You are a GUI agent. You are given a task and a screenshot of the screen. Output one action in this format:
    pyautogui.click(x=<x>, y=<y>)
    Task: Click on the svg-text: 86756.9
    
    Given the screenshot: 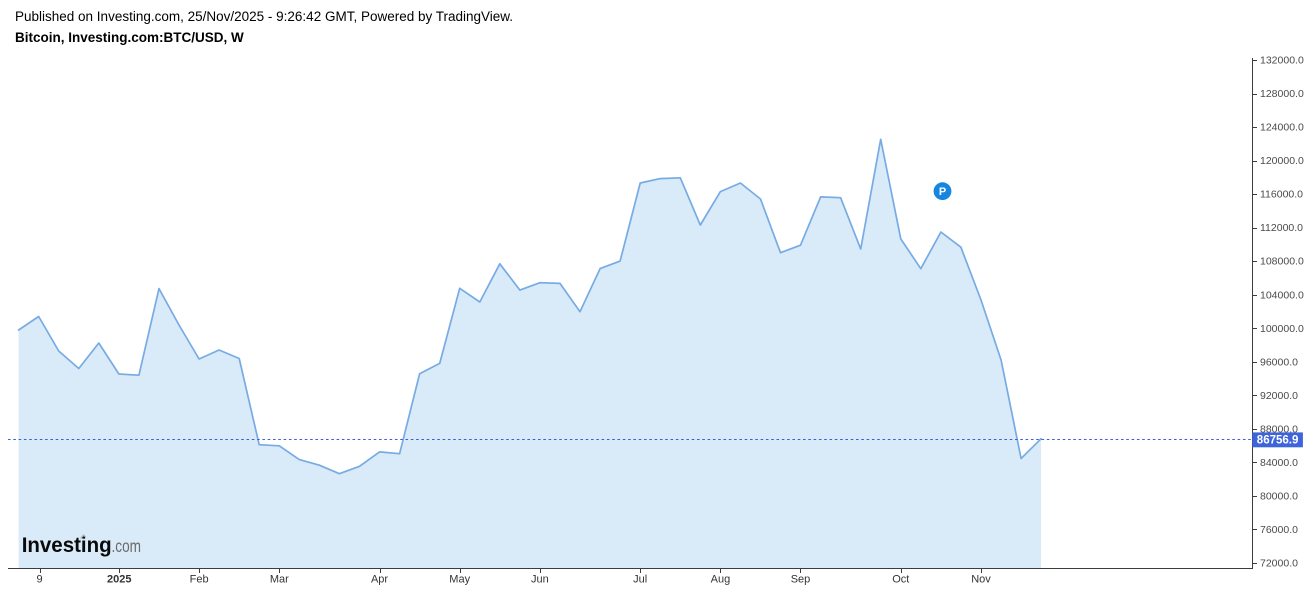 What is the action you would take?
    pyautogui.click(x=1278, y=441)
    